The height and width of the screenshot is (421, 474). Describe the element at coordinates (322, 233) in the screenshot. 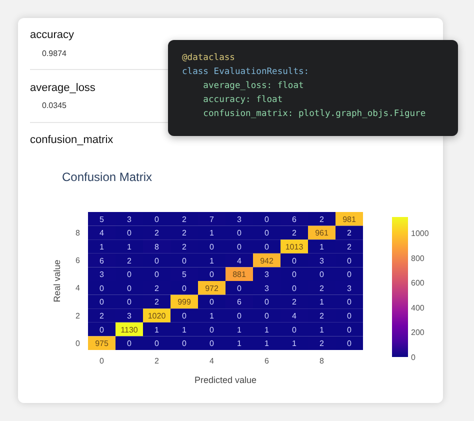

I see `data-label: 961` at that location.